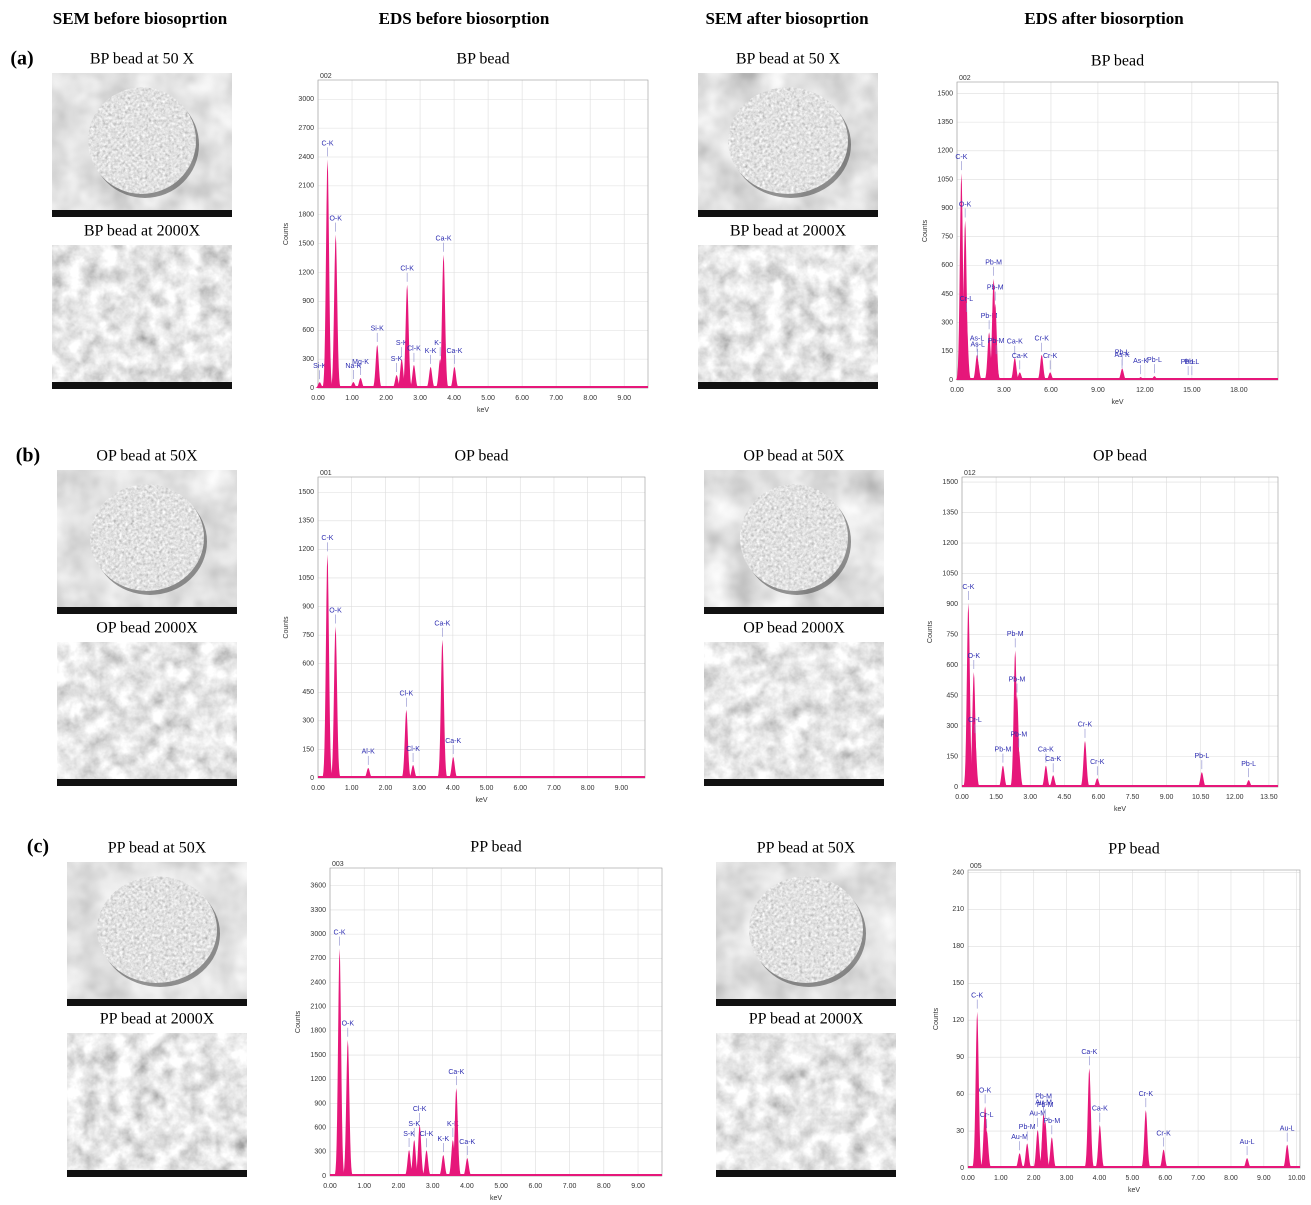 The height and width of the screenshot is (1205, 1311). I want to click on spectrum-id: 002, so click(965, 78).